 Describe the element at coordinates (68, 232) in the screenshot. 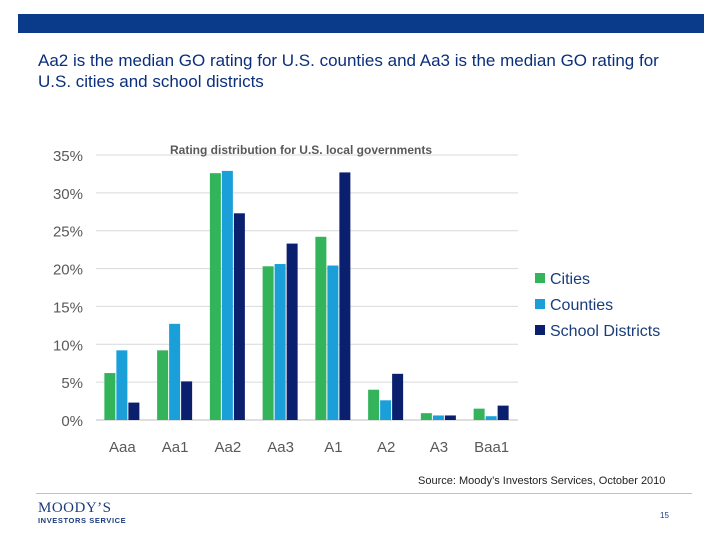

I see `y-tick-label: 25%` at that location.